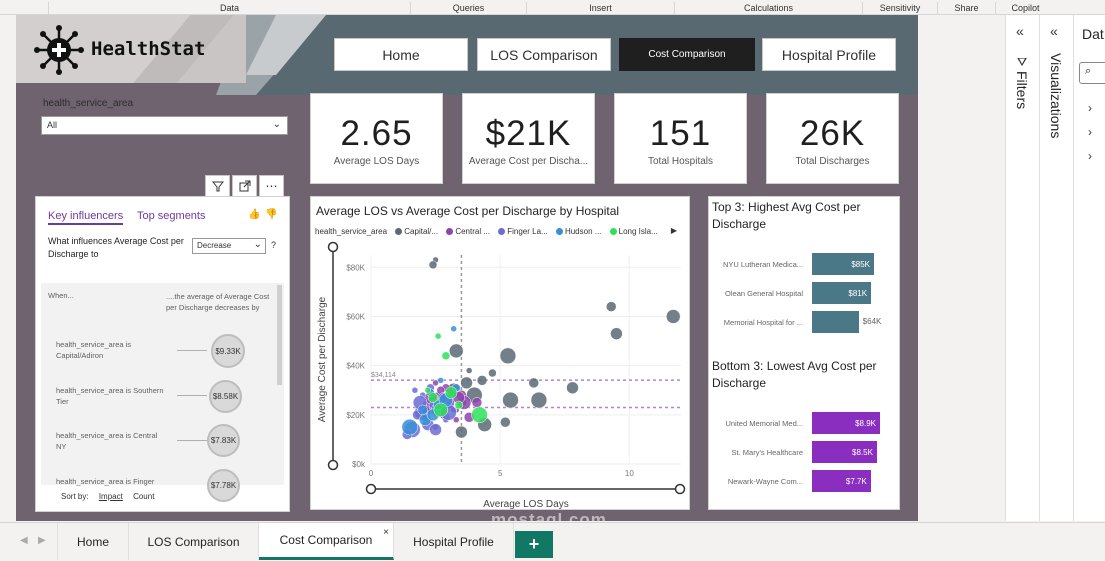  I want to click on logo-text: HealthStat, so click(148, 49).